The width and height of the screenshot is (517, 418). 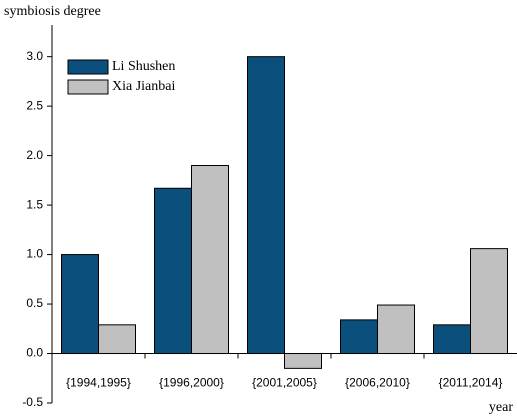 What do you see at coordinates (34, 254) in the screenshot?
I see `y-tick-label: 1.0` at bounding box center [34, 254].